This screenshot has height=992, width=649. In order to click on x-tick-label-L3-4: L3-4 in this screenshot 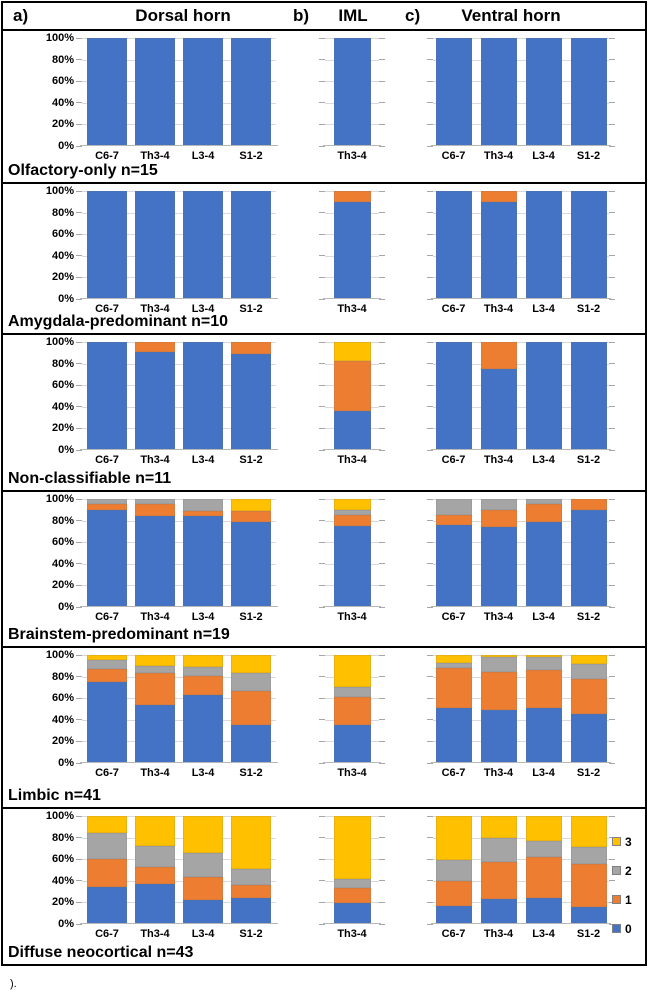, I will do `click(543, 309)`.